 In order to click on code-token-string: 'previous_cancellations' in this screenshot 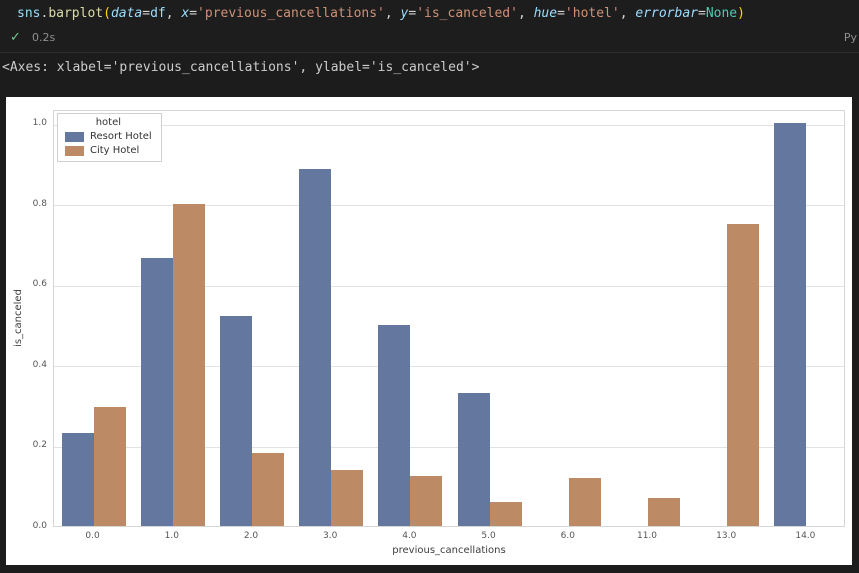, I will do `click(291, 13)`.